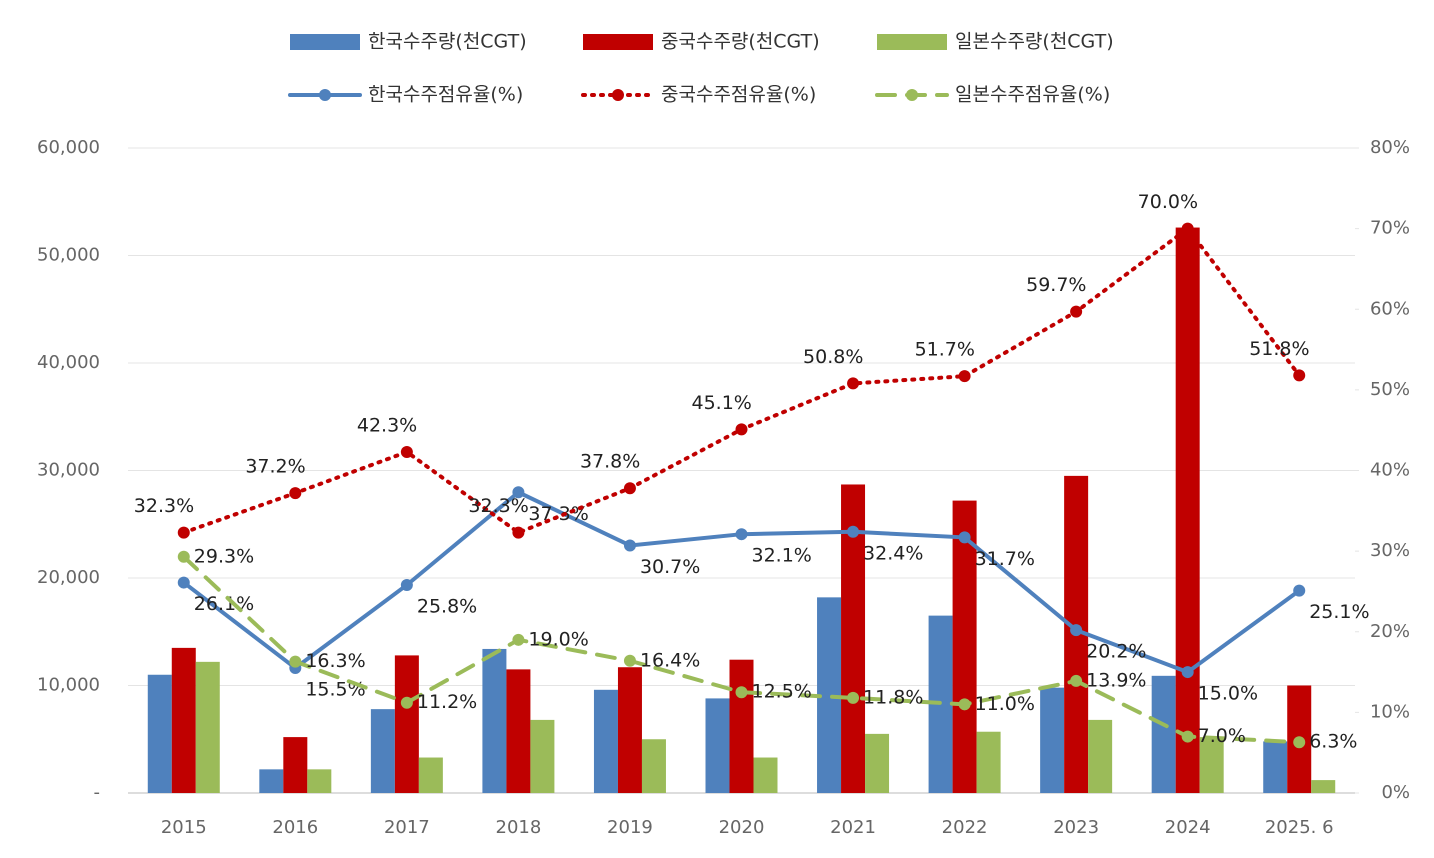 The image size is (1434, 858). Describe the element at coordinates (1390, 631) in the screenshot. I see `y2-tick-label: 20%` at that location.